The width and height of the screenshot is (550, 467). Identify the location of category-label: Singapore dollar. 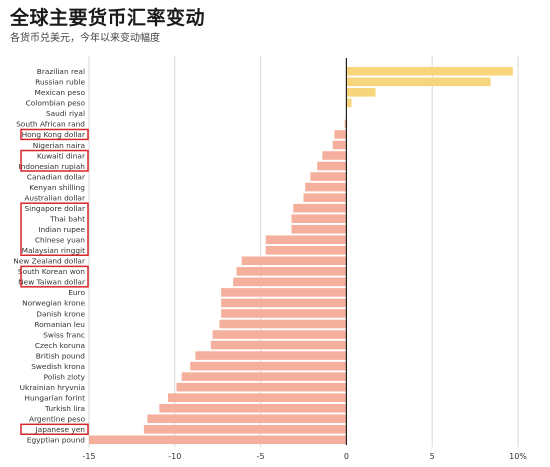
(54, 208).